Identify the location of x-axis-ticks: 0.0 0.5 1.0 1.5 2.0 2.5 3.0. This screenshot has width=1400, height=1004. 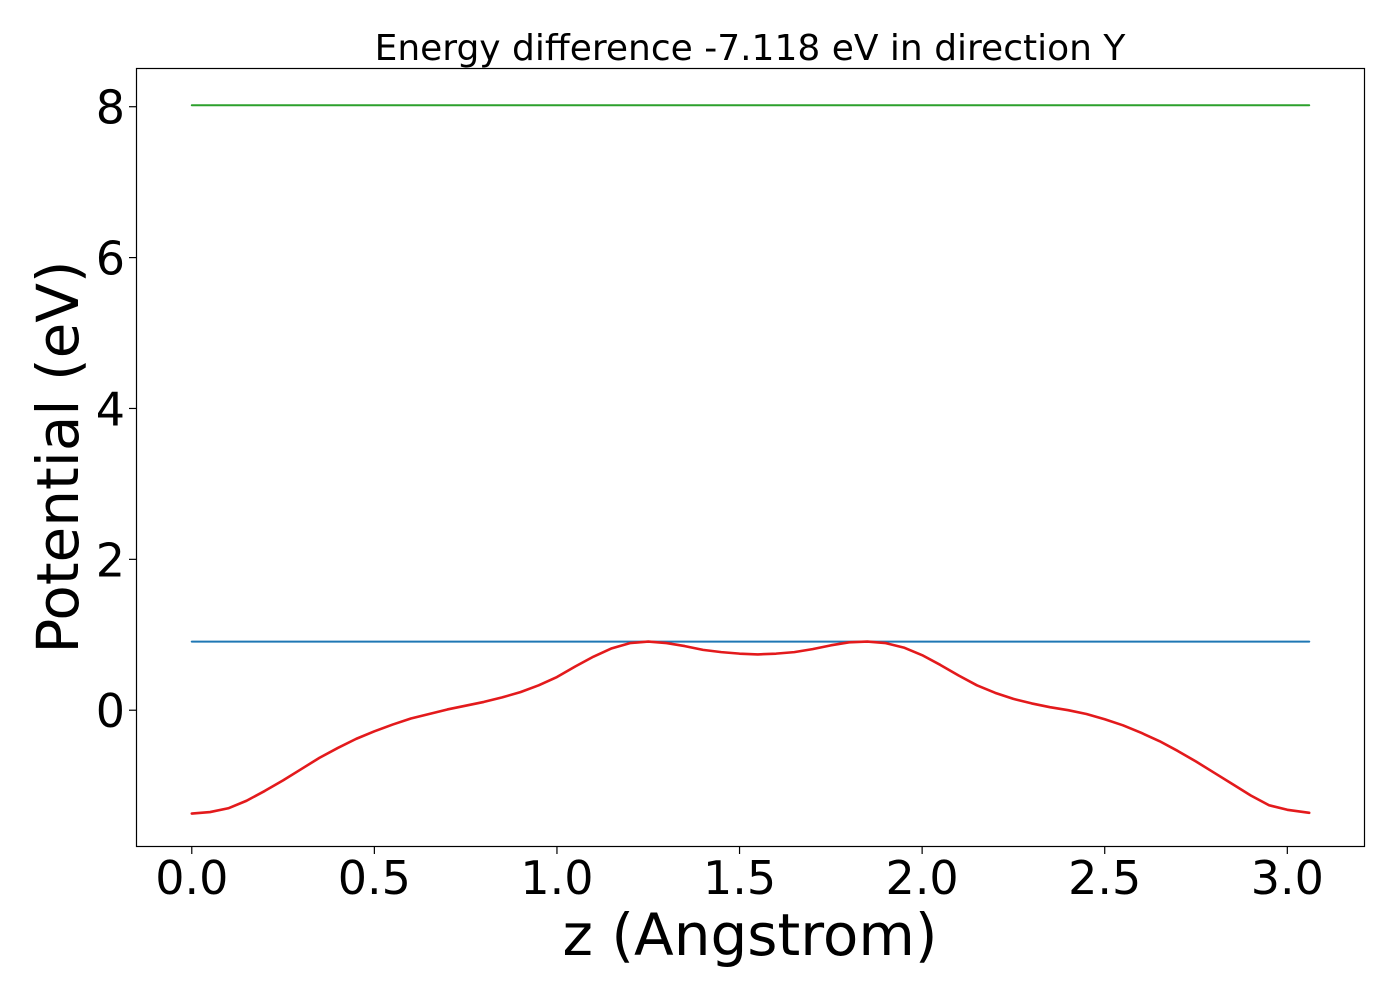
(739, 875).